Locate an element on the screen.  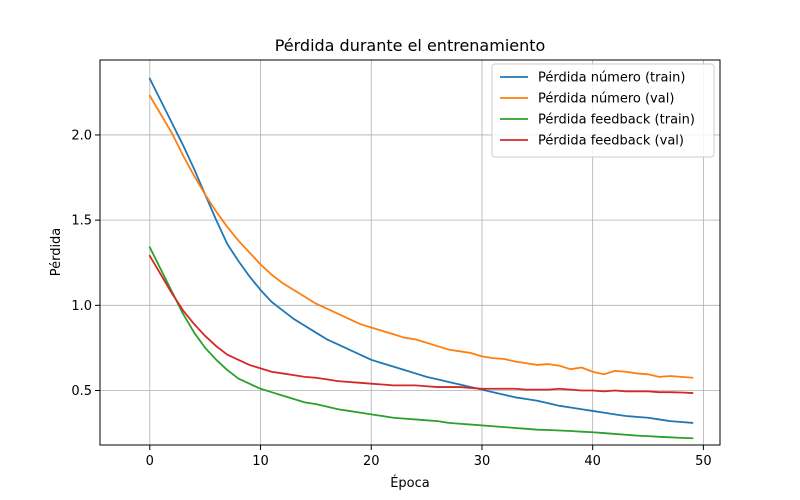
legend-label-4: Pérdida feedback (val) is located at coordinates (611, 141).